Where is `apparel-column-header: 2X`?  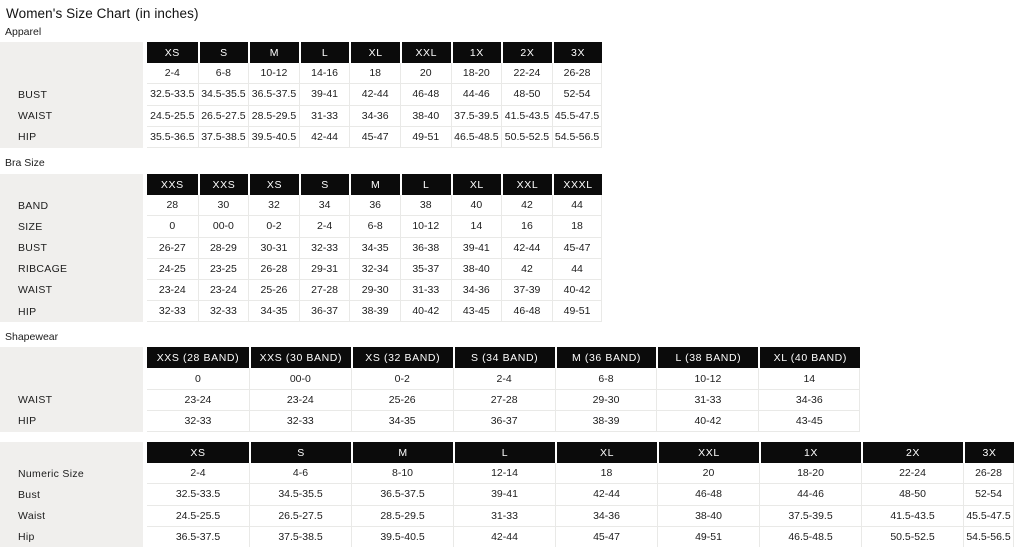 apparel-column-header: 2X is located at coordinates (526, 53).